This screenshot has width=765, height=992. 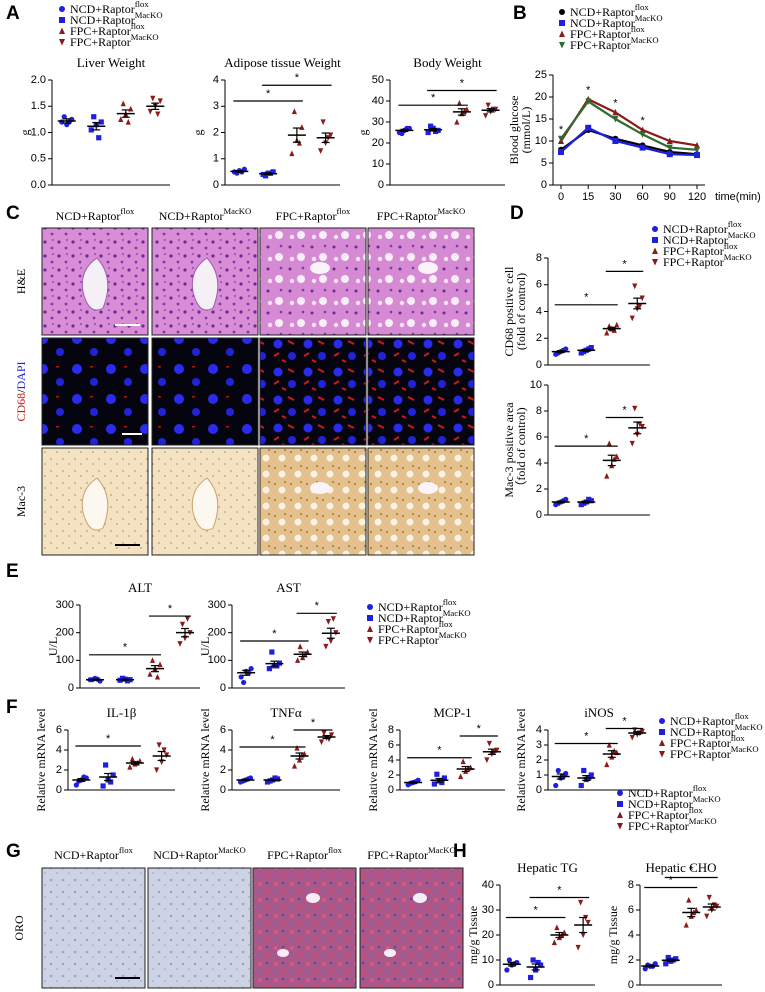 What do you see at coordinates (588, 197) in the screenshot?
I see `x-tick-label: 15` at bounding box center [588, 197].